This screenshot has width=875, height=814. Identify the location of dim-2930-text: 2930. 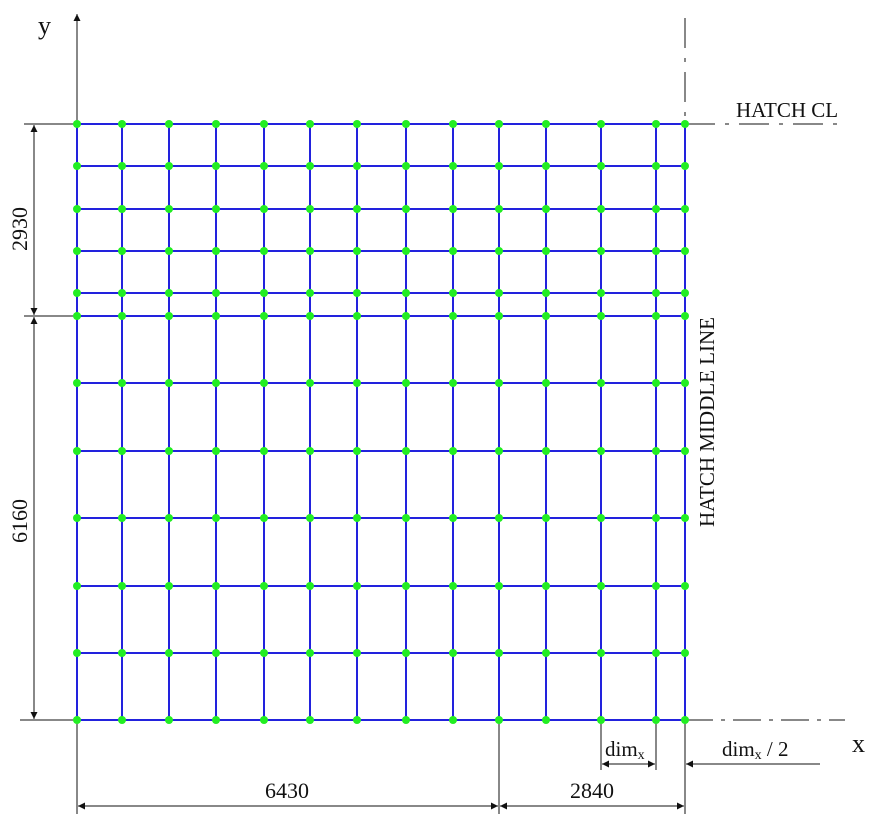
(19, 229).